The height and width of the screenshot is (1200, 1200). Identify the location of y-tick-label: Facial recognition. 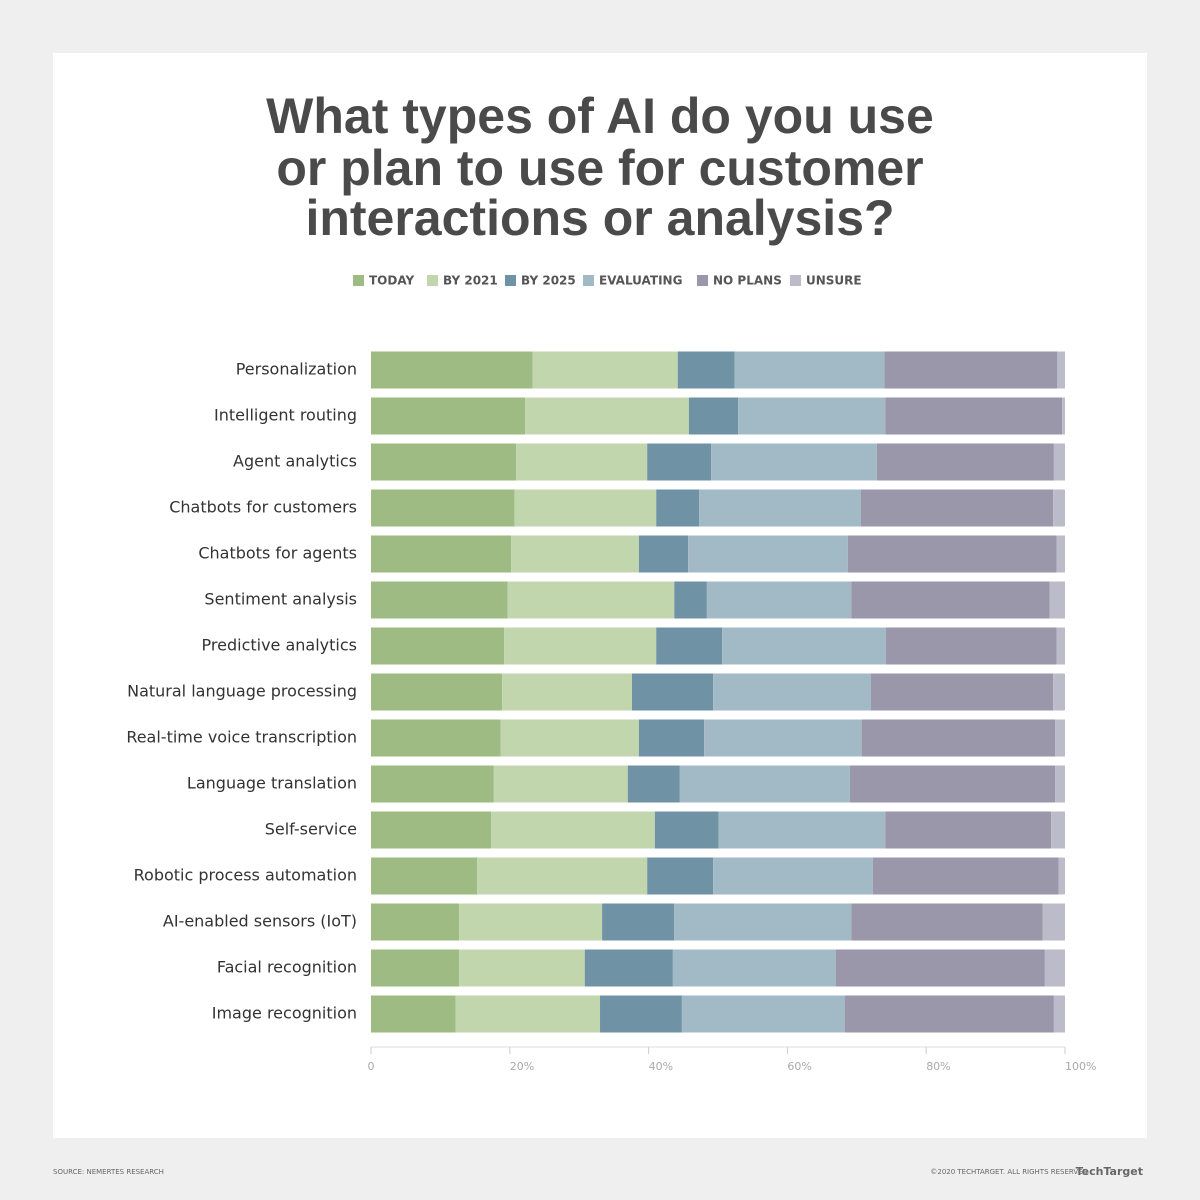
(287, 967).